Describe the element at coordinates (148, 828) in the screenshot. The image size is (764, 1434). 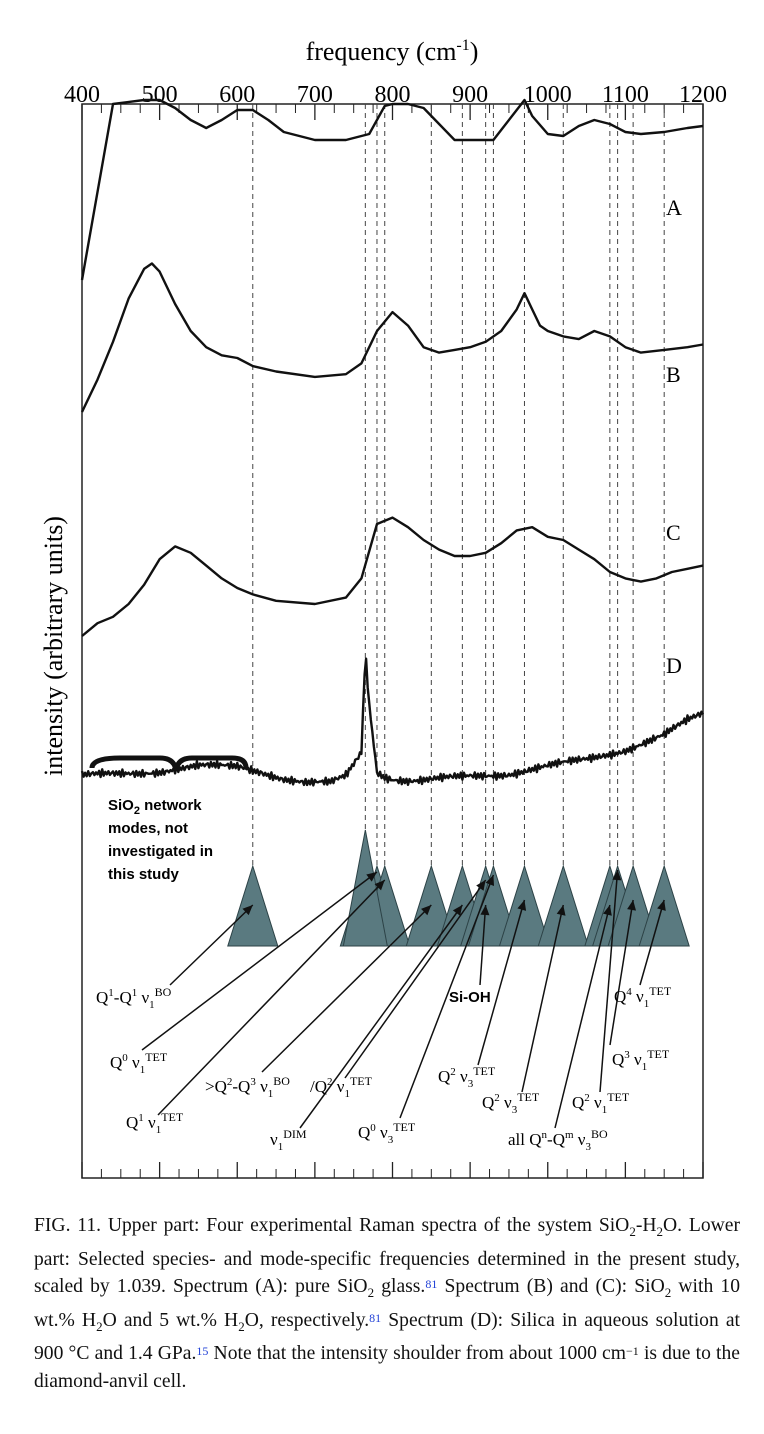
I see `network-note-line2: modes, not` at that location.